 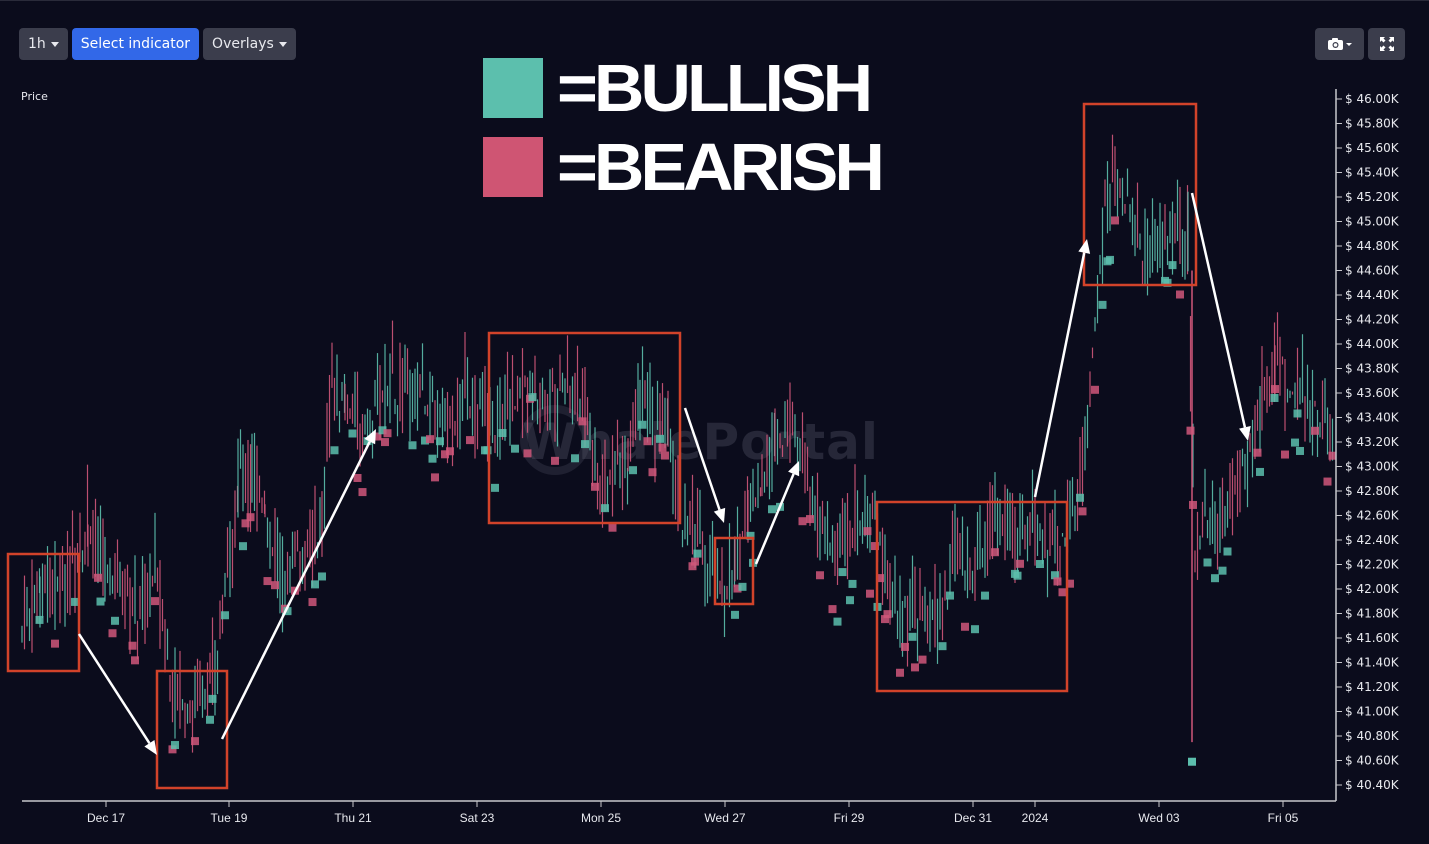 I want to click on expand-icon, so click(x=1386, y=44).